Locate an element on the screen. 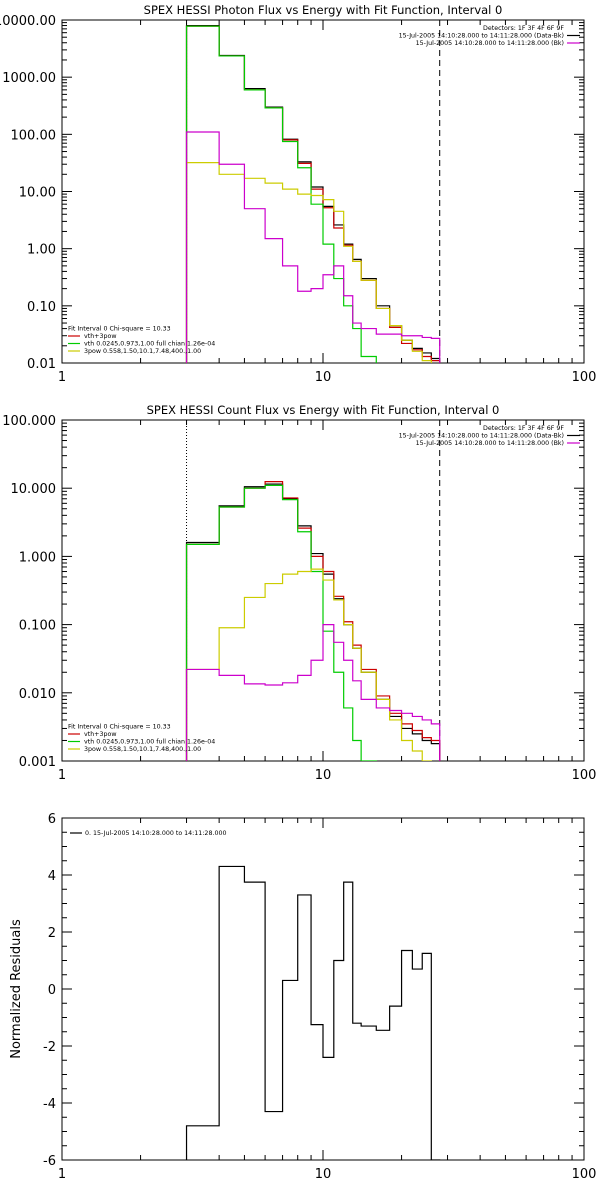 The image size is (600, 1204). y-tick-label: 100.00 is located at coordinates (34, 135).